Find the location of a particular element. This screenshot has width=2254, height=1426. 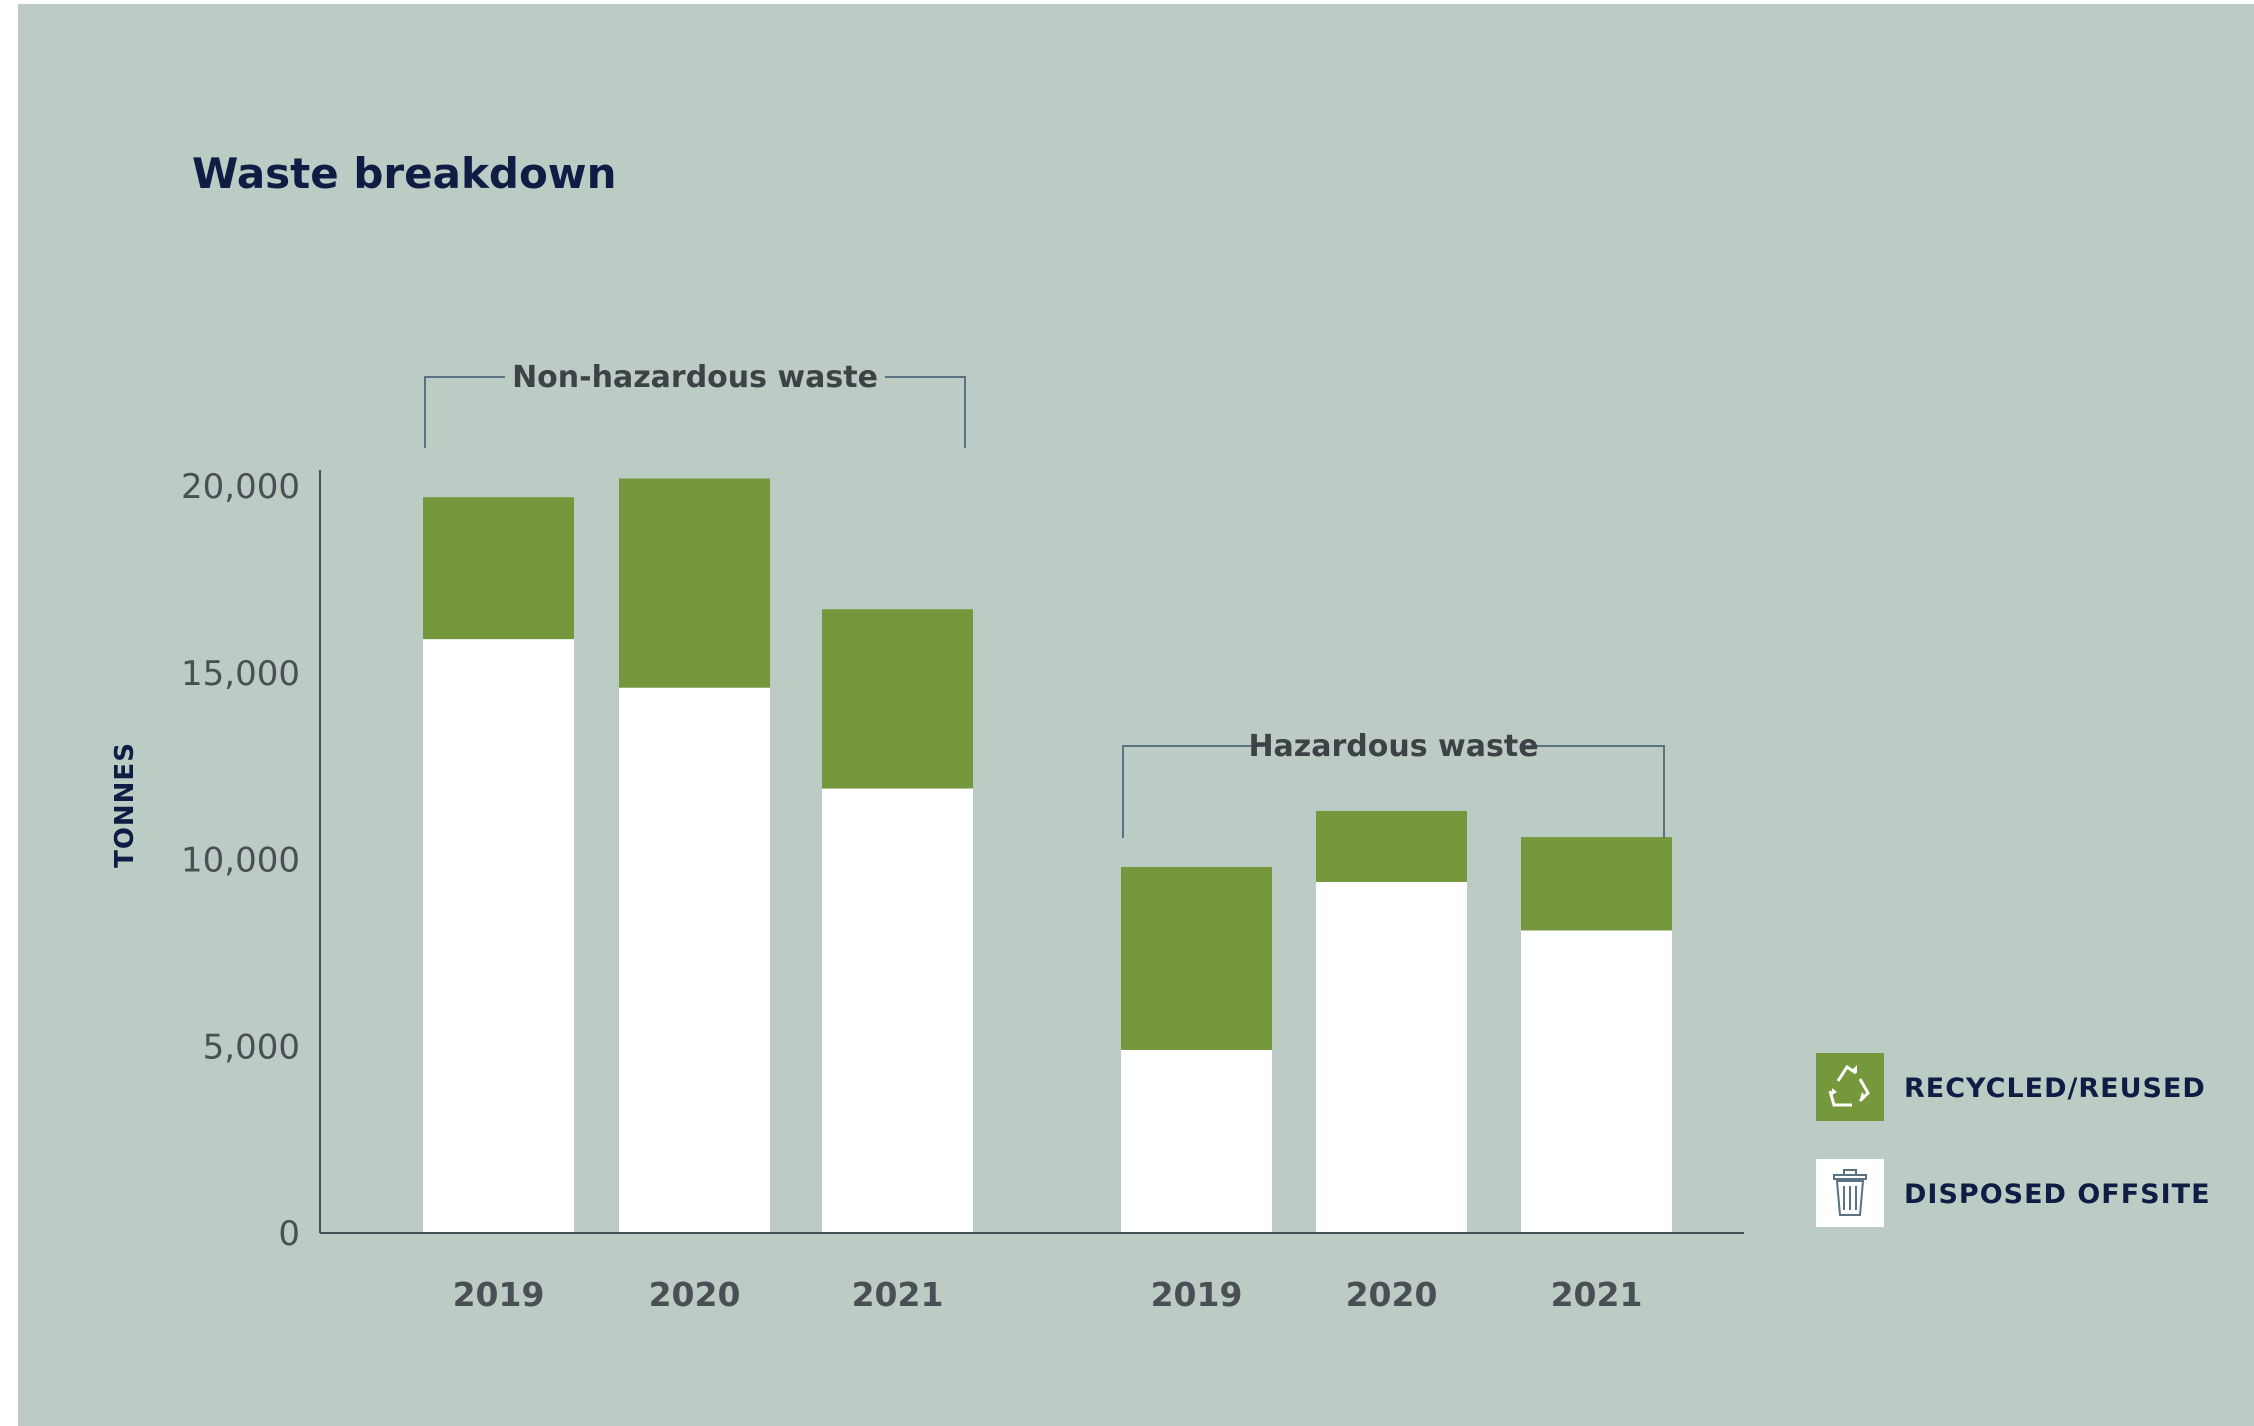

legend-label: RECYCLED/REUSED is located at coordinates (2055, 1088).